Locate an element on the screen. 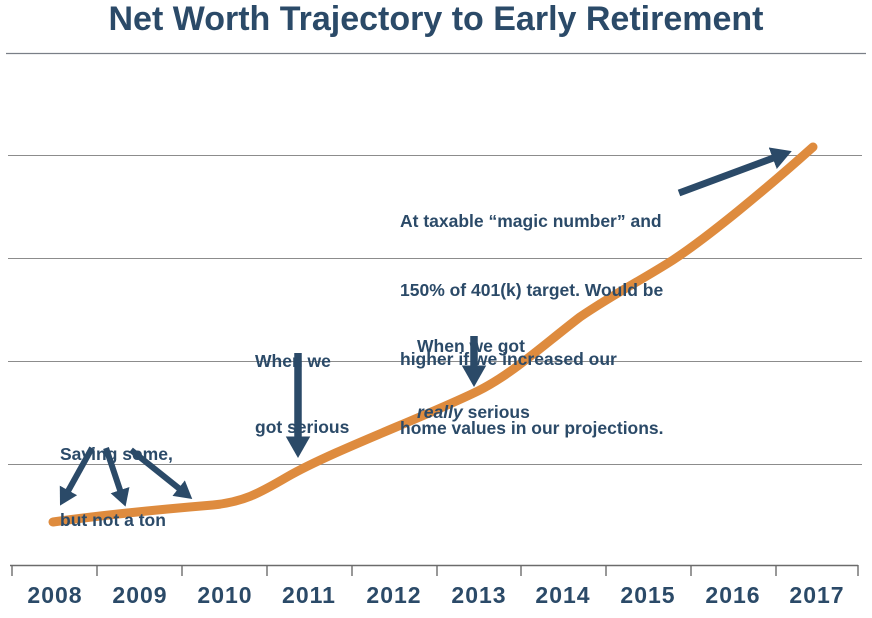 This screenshot has width=872, height=618. x-axis-label-2016: 2016 is located at coordinates (733, 595).